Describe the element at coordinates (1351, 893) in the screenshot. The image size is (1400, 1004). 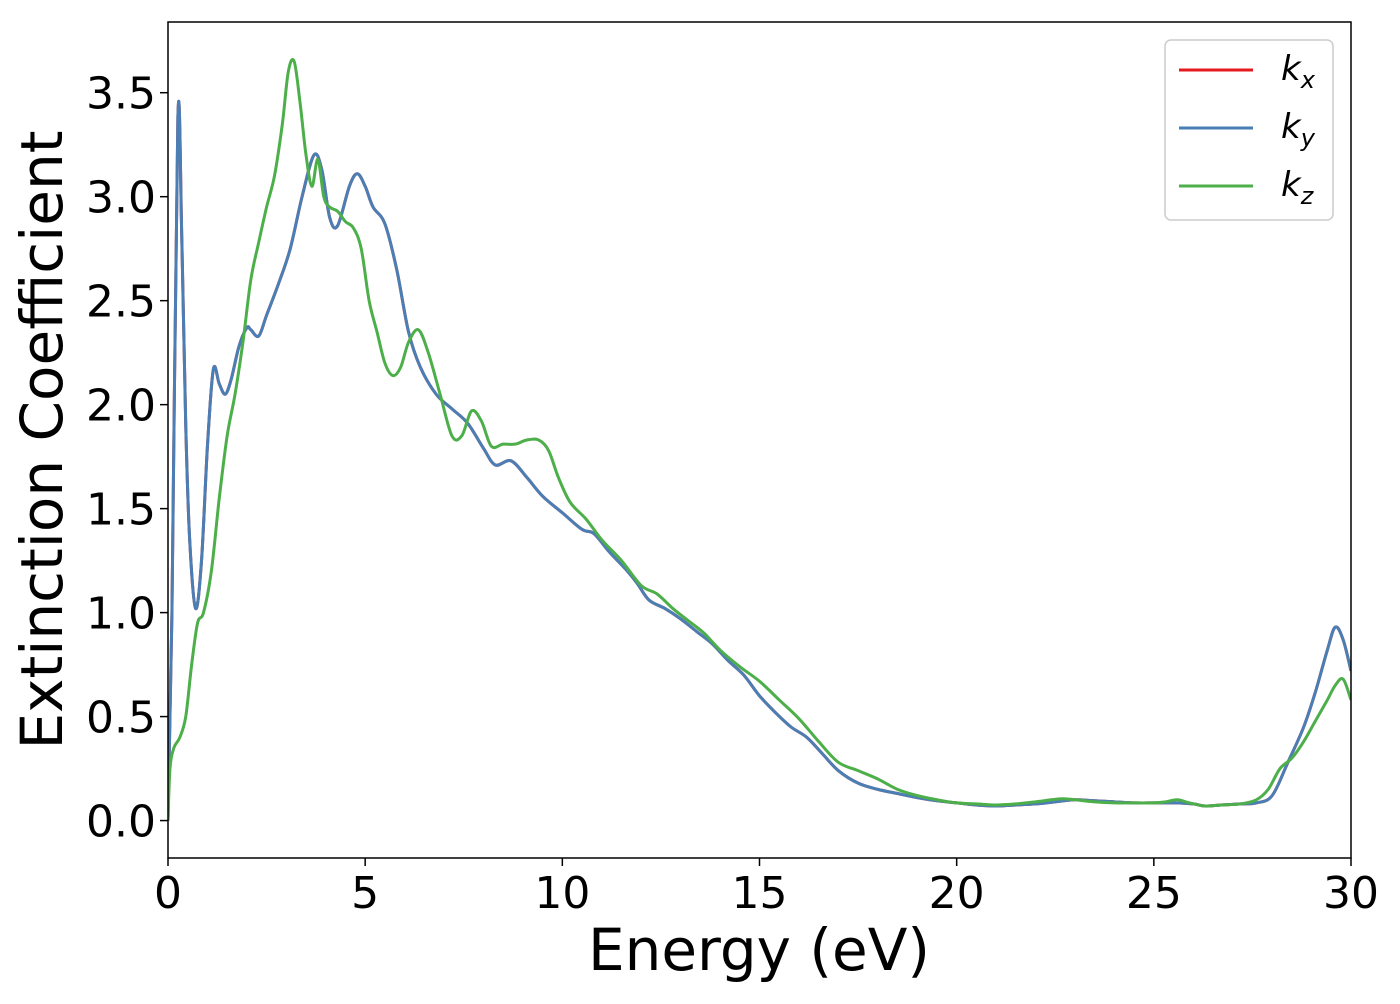
I see `x-tick-label: 30` at that location.